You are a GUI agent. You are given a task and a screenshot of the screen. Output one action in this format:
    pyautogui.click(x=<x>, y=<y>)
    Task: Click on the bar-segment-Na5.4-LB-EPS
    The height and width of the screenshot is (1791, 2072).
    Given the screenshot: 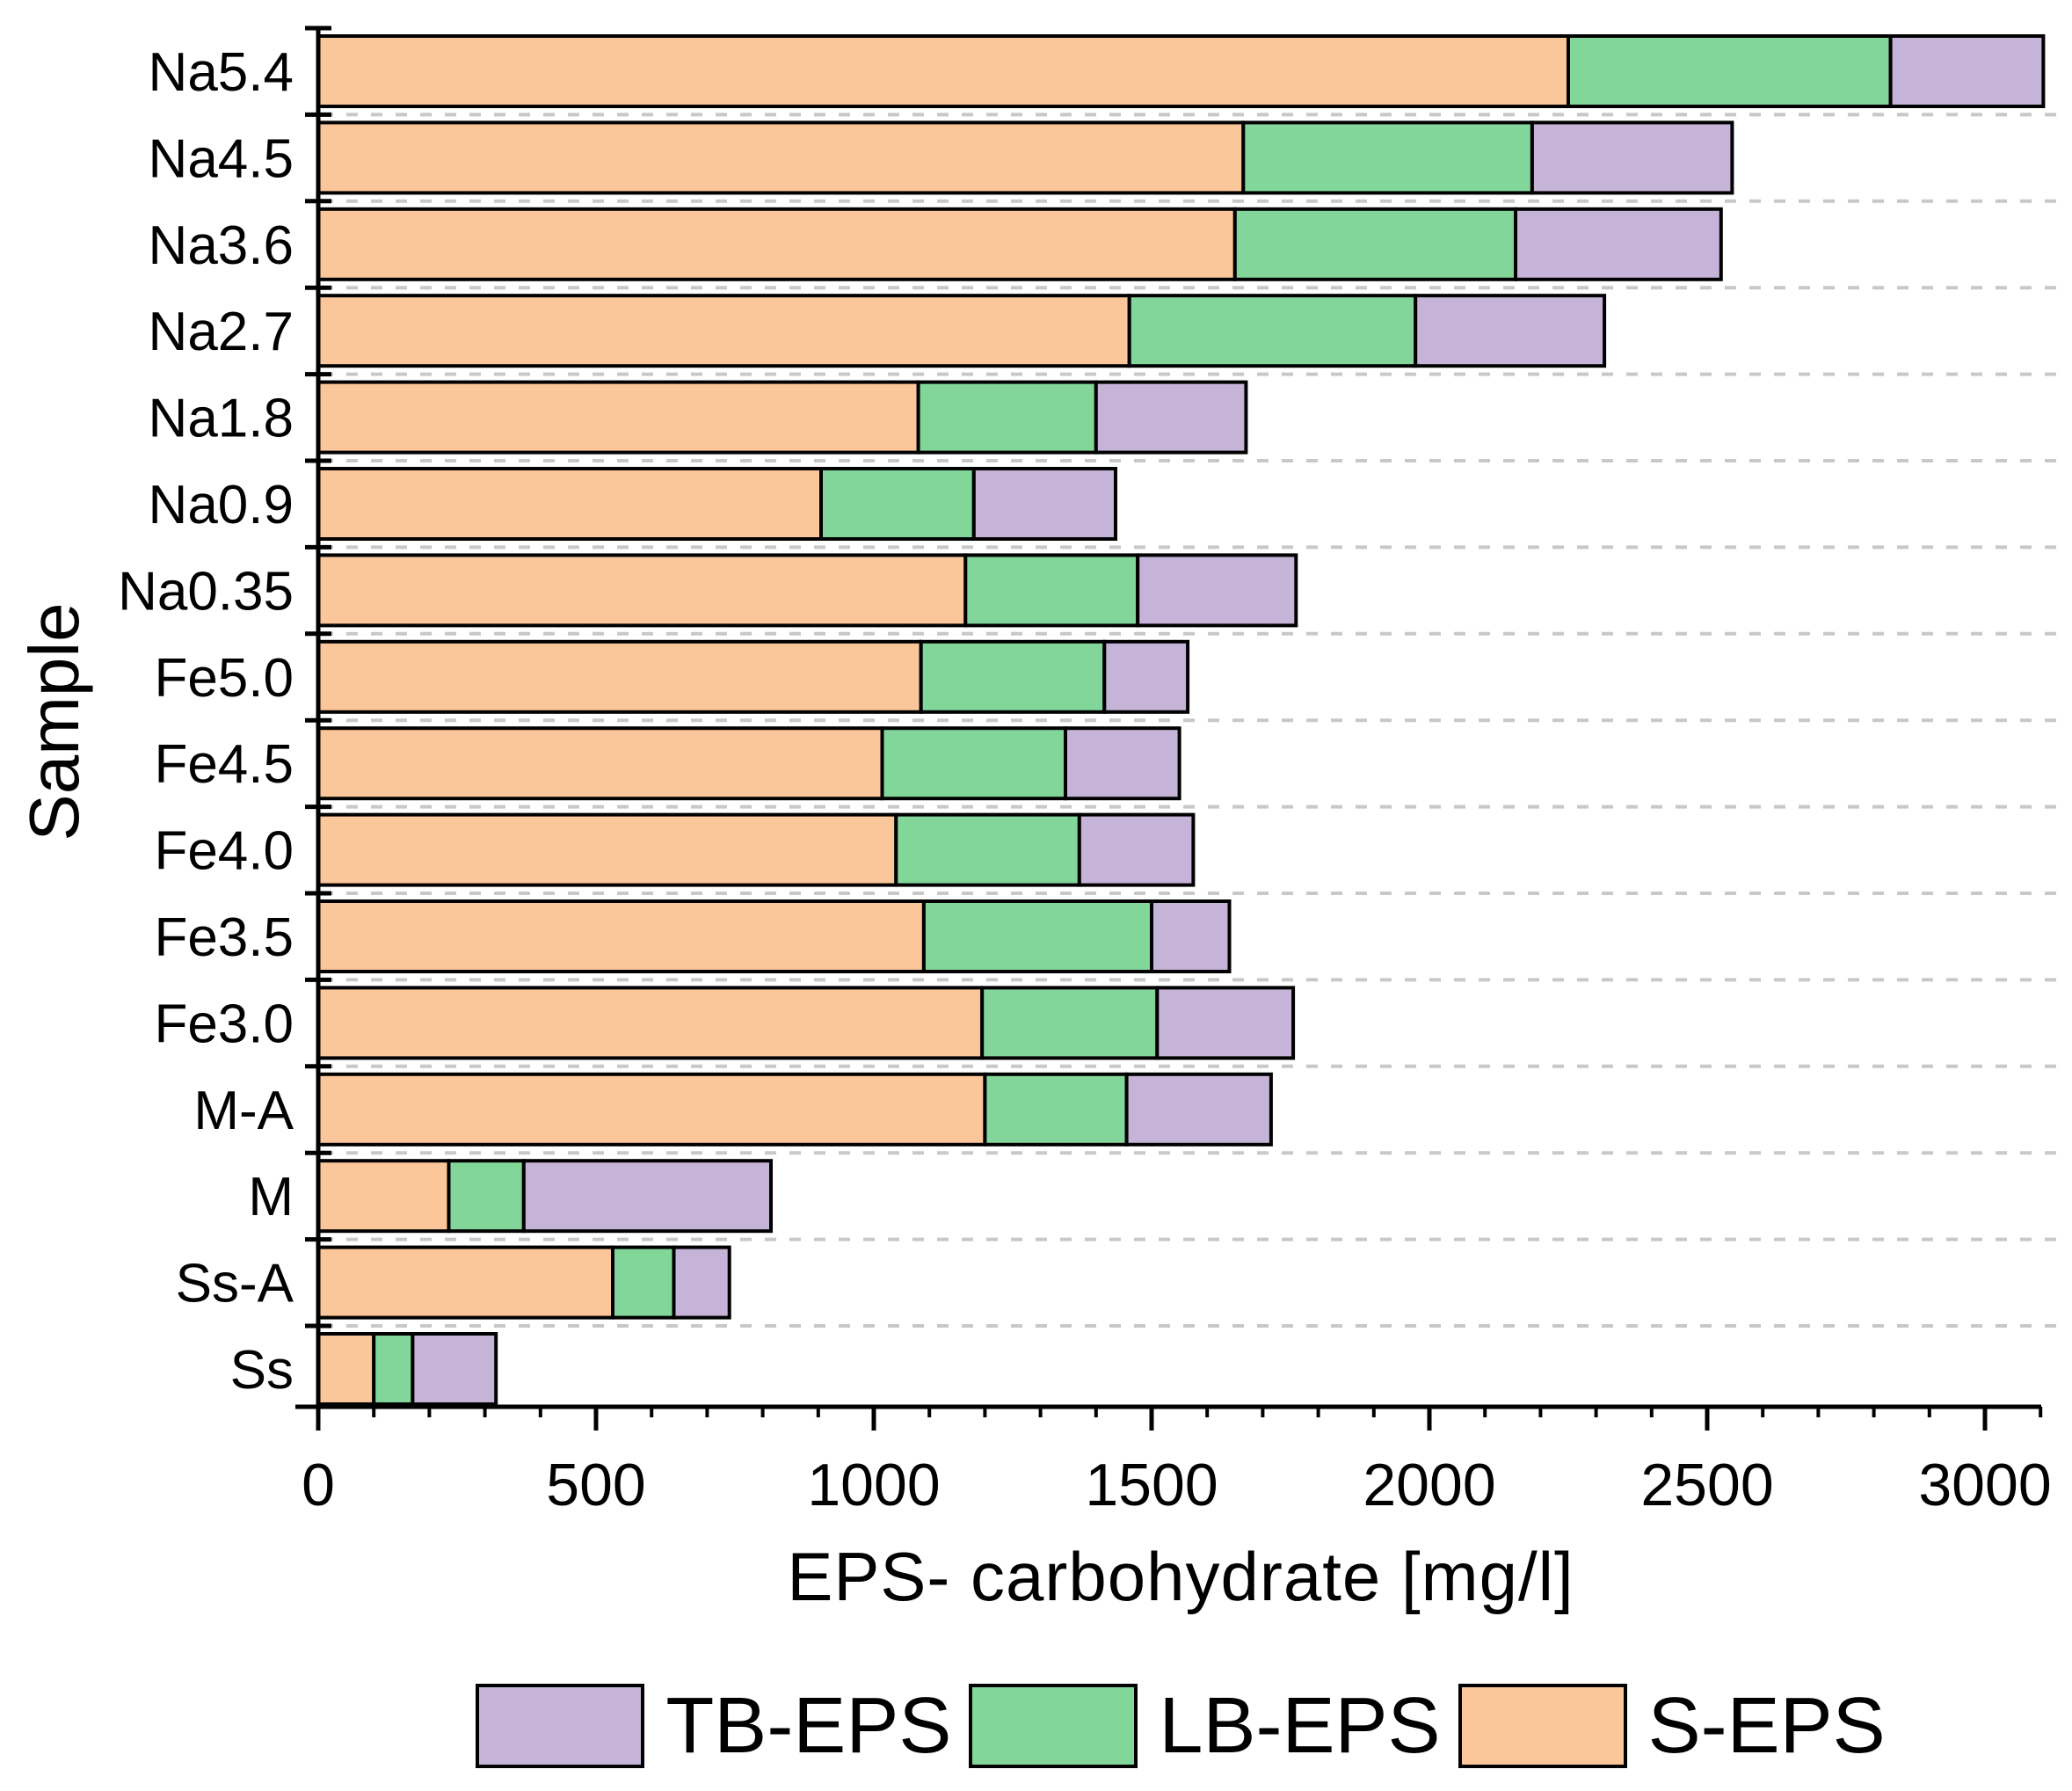 What is the action you would take?
    pyautogui.click(x=1730, y=71)
    